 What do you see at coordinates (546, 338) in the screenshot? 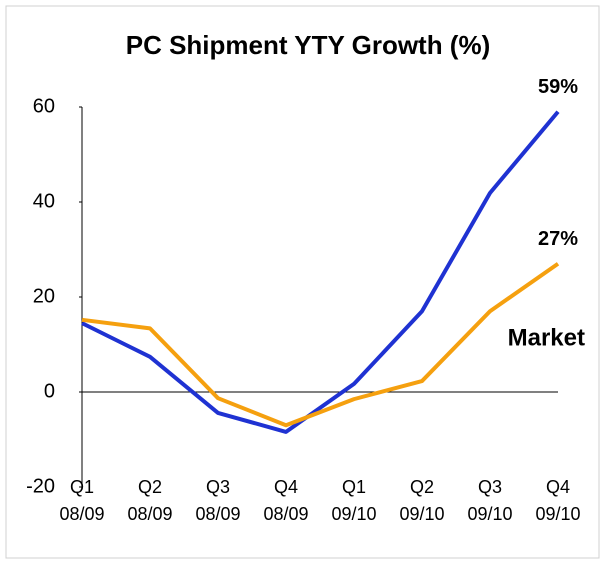
I see `legend-label: Market` at bounding box center [546, 338].